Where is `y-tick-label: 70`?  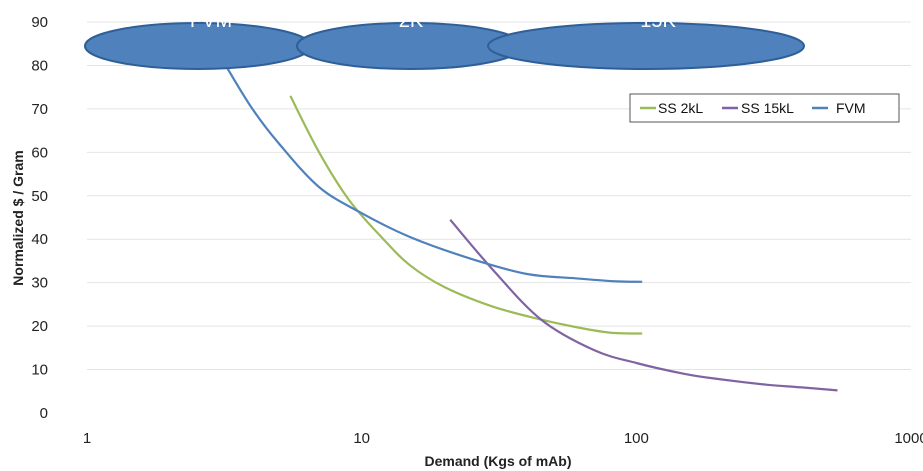
y-tick-label: 70 is located at coordinates (39, 109).